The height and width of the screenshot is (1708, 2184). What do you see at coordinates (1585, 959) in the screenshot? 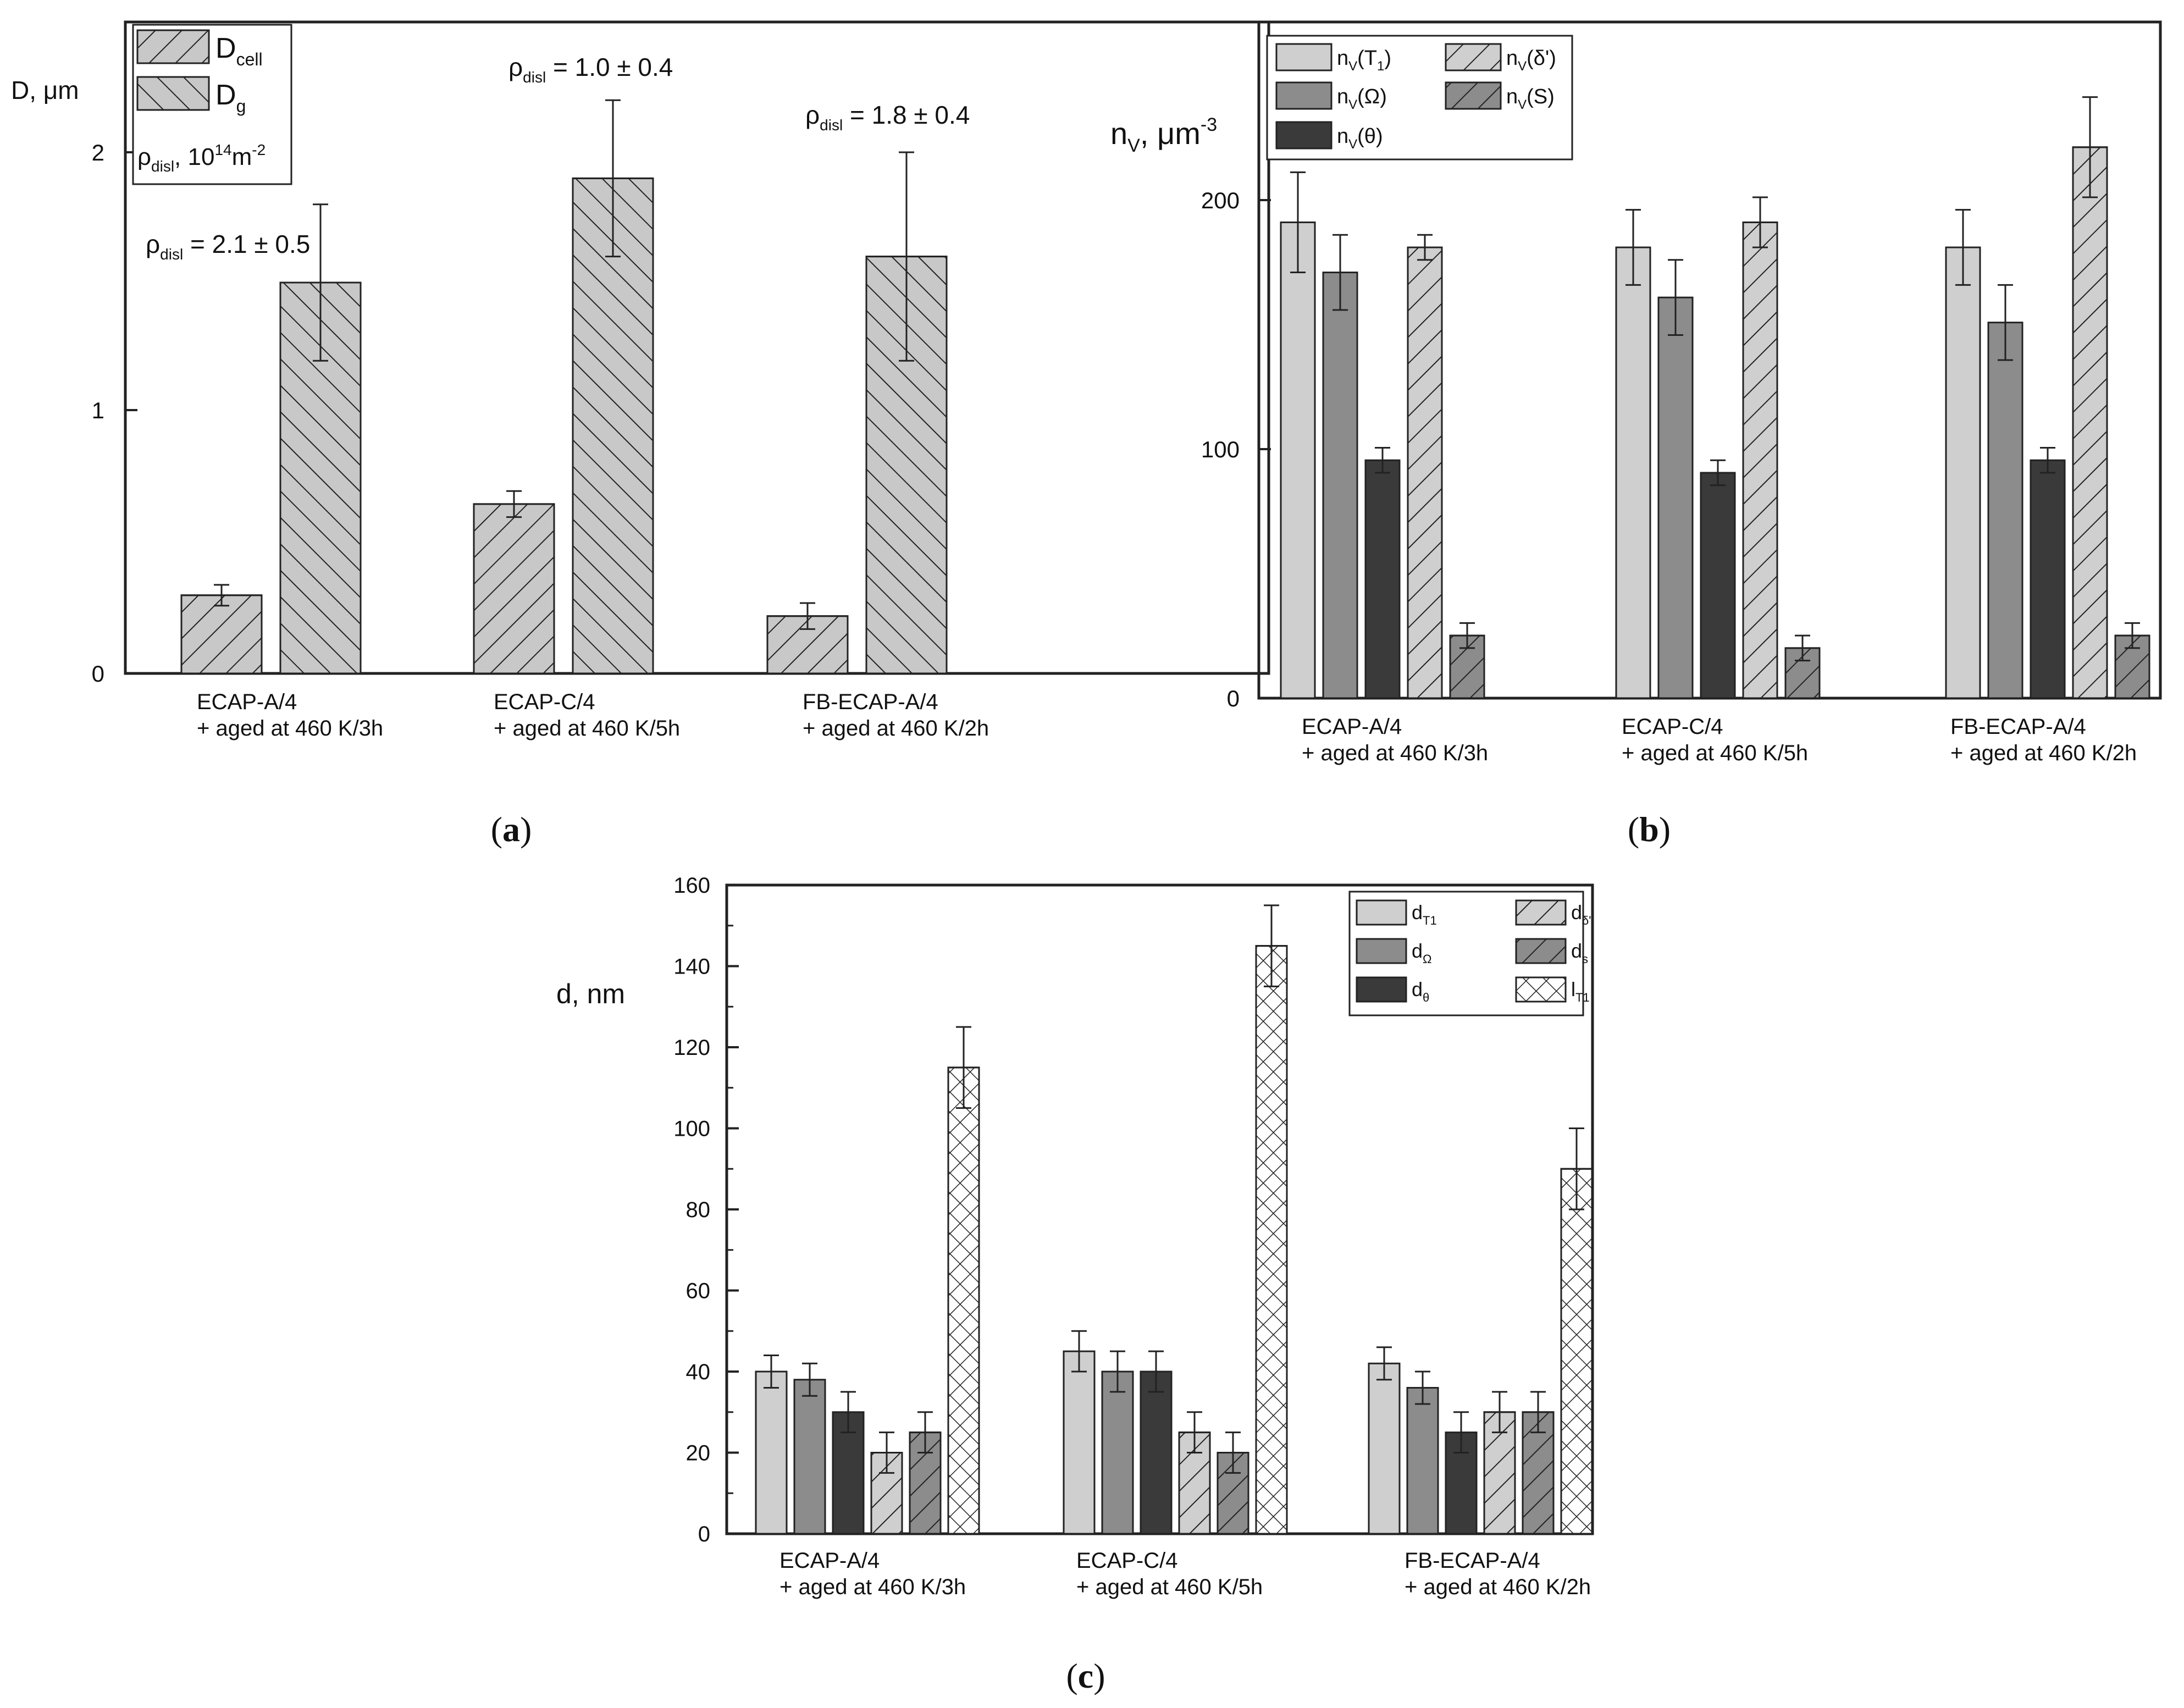
I see `legend-sub: s` at bounding box center [1585, 959].